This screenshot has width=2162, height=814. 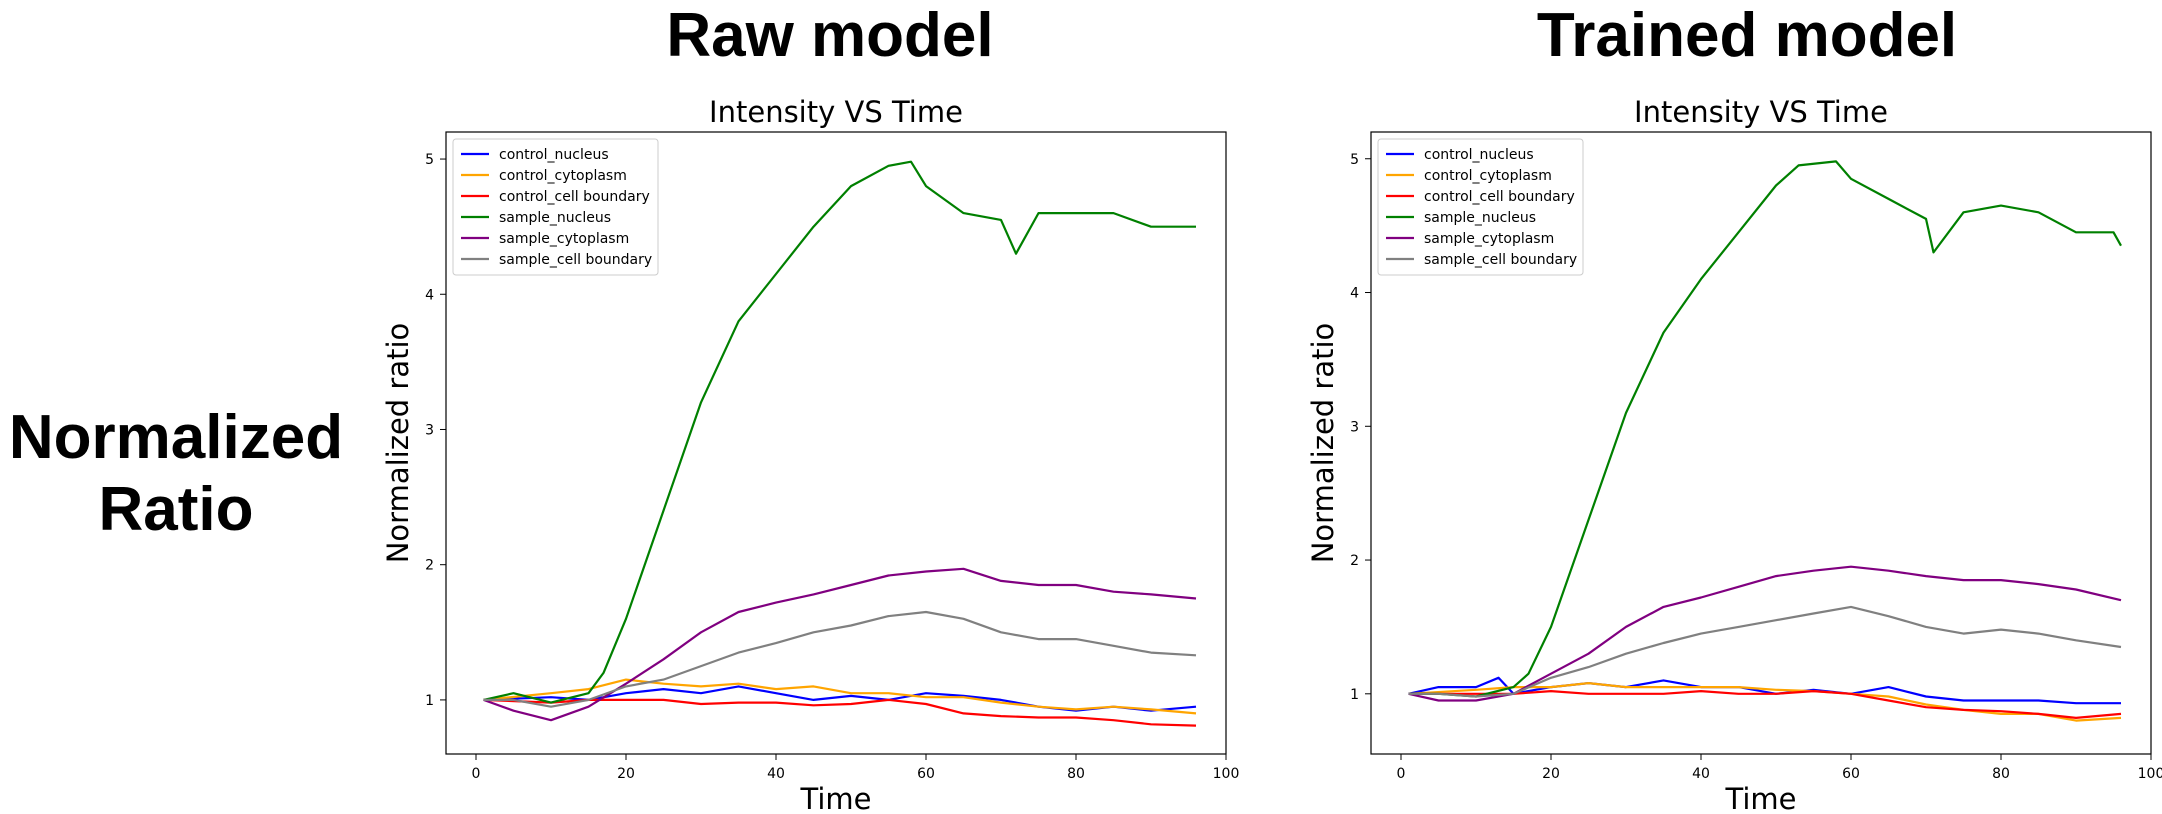 I want to click on row-label-line2: Ratio, so click(x=176, y=509).